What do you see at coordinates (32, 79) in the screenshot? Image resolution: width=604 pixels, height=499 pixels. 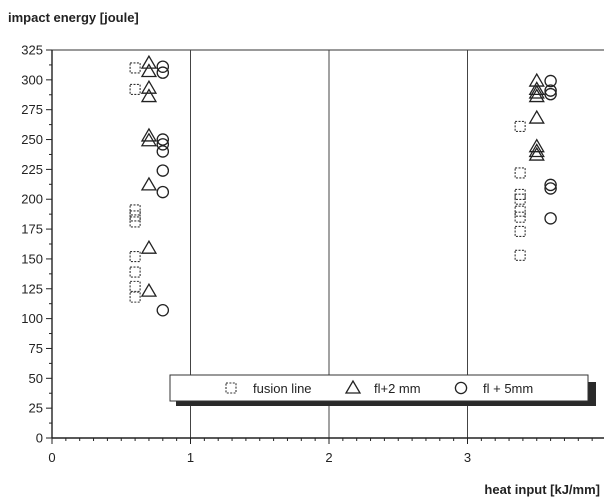 I see `y-tick-label-300: 300` at bounding box center [32, 79].